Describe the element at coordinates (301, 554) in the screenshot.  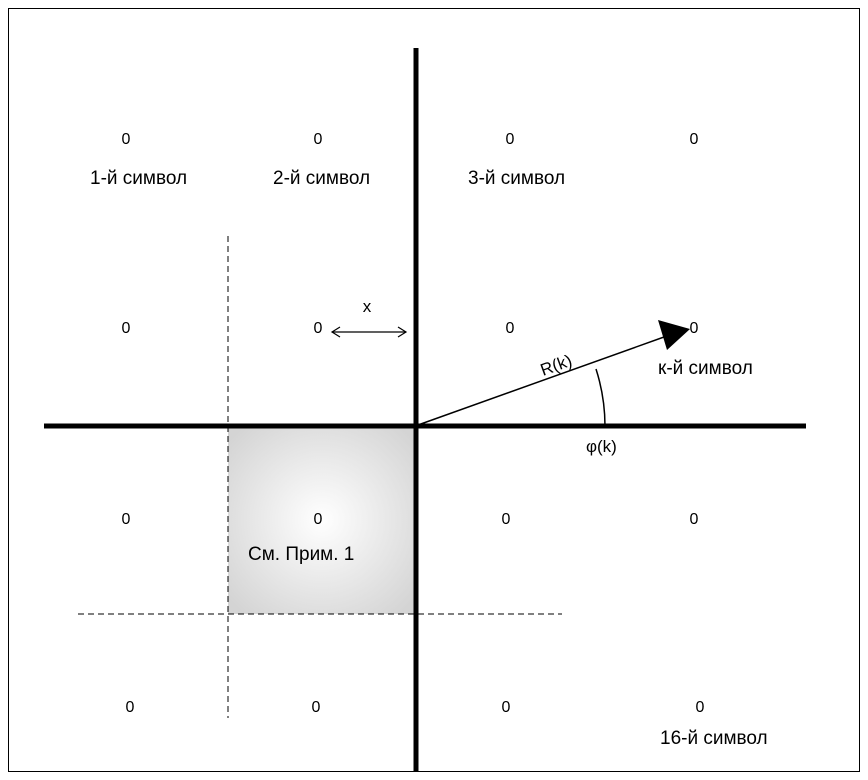
I see `note-label: См. Прим. 1` at that location.